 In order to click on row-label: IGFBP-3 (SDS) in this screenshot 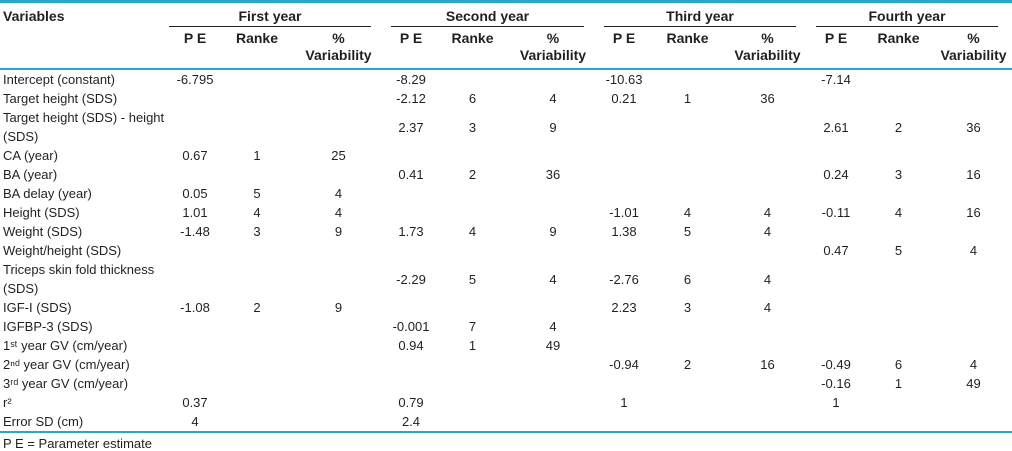, I will do `click(48, 326)`.